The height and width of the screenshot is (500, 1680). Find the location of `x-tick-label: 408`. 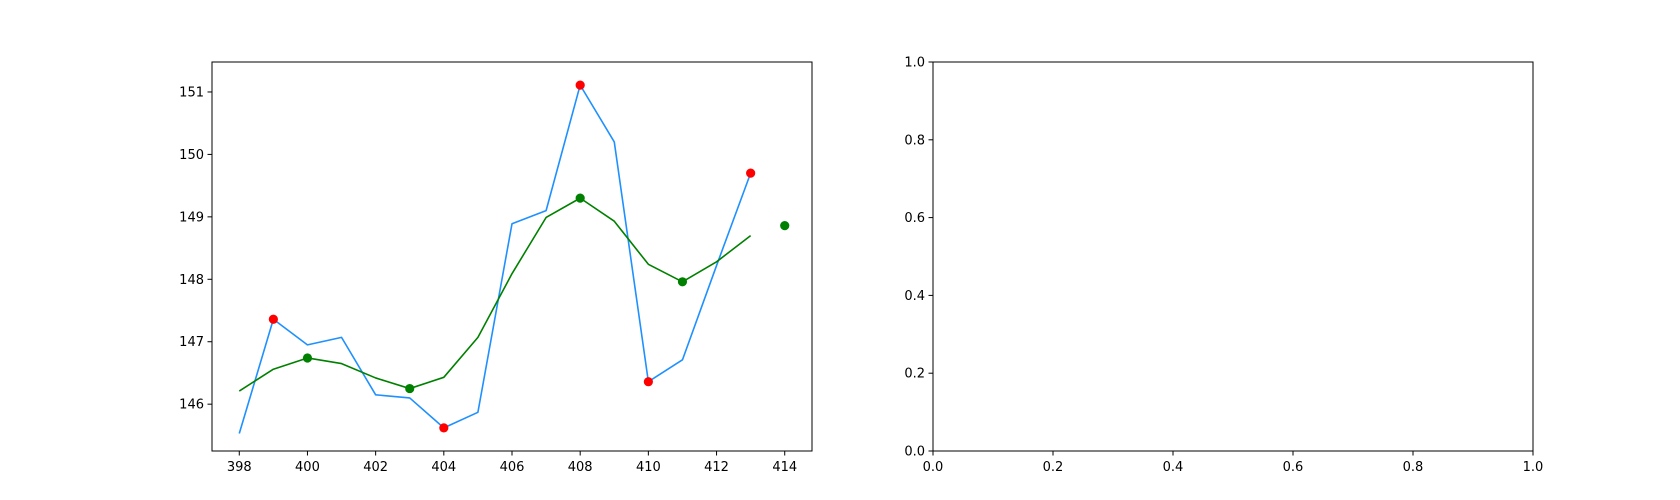

x-tick-label: 408 is located at coordinates (580, 467).